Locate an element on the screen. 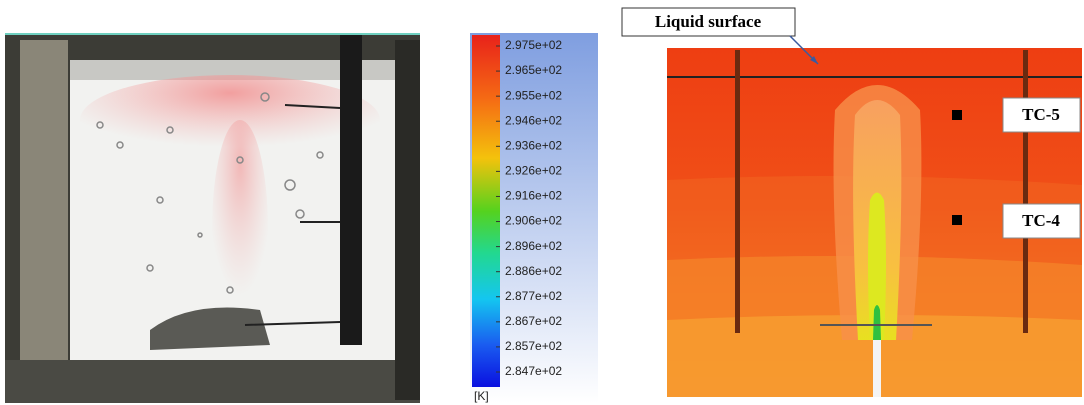  colorbar-label: 2.936e+02 is located at coordinates (533, 145).